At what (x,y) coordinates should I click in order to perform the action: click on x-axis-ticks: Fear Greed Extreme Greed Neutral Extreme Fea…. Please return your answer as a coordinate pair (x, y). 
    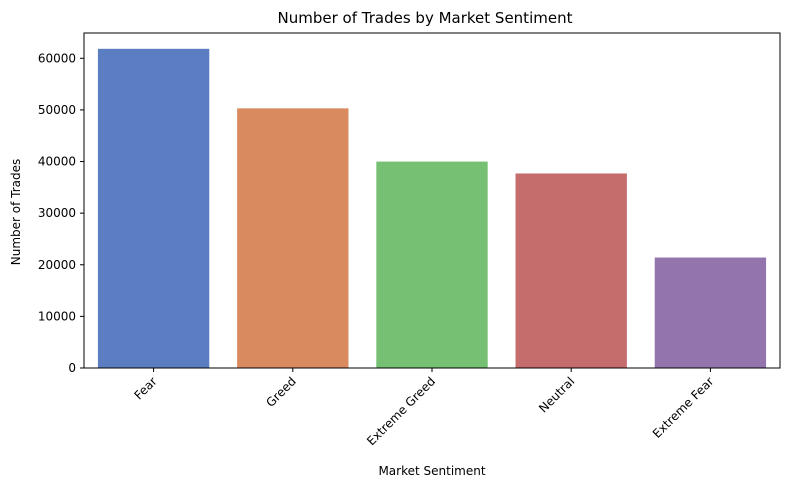
    Looking at the image, I should click on (424, 408).